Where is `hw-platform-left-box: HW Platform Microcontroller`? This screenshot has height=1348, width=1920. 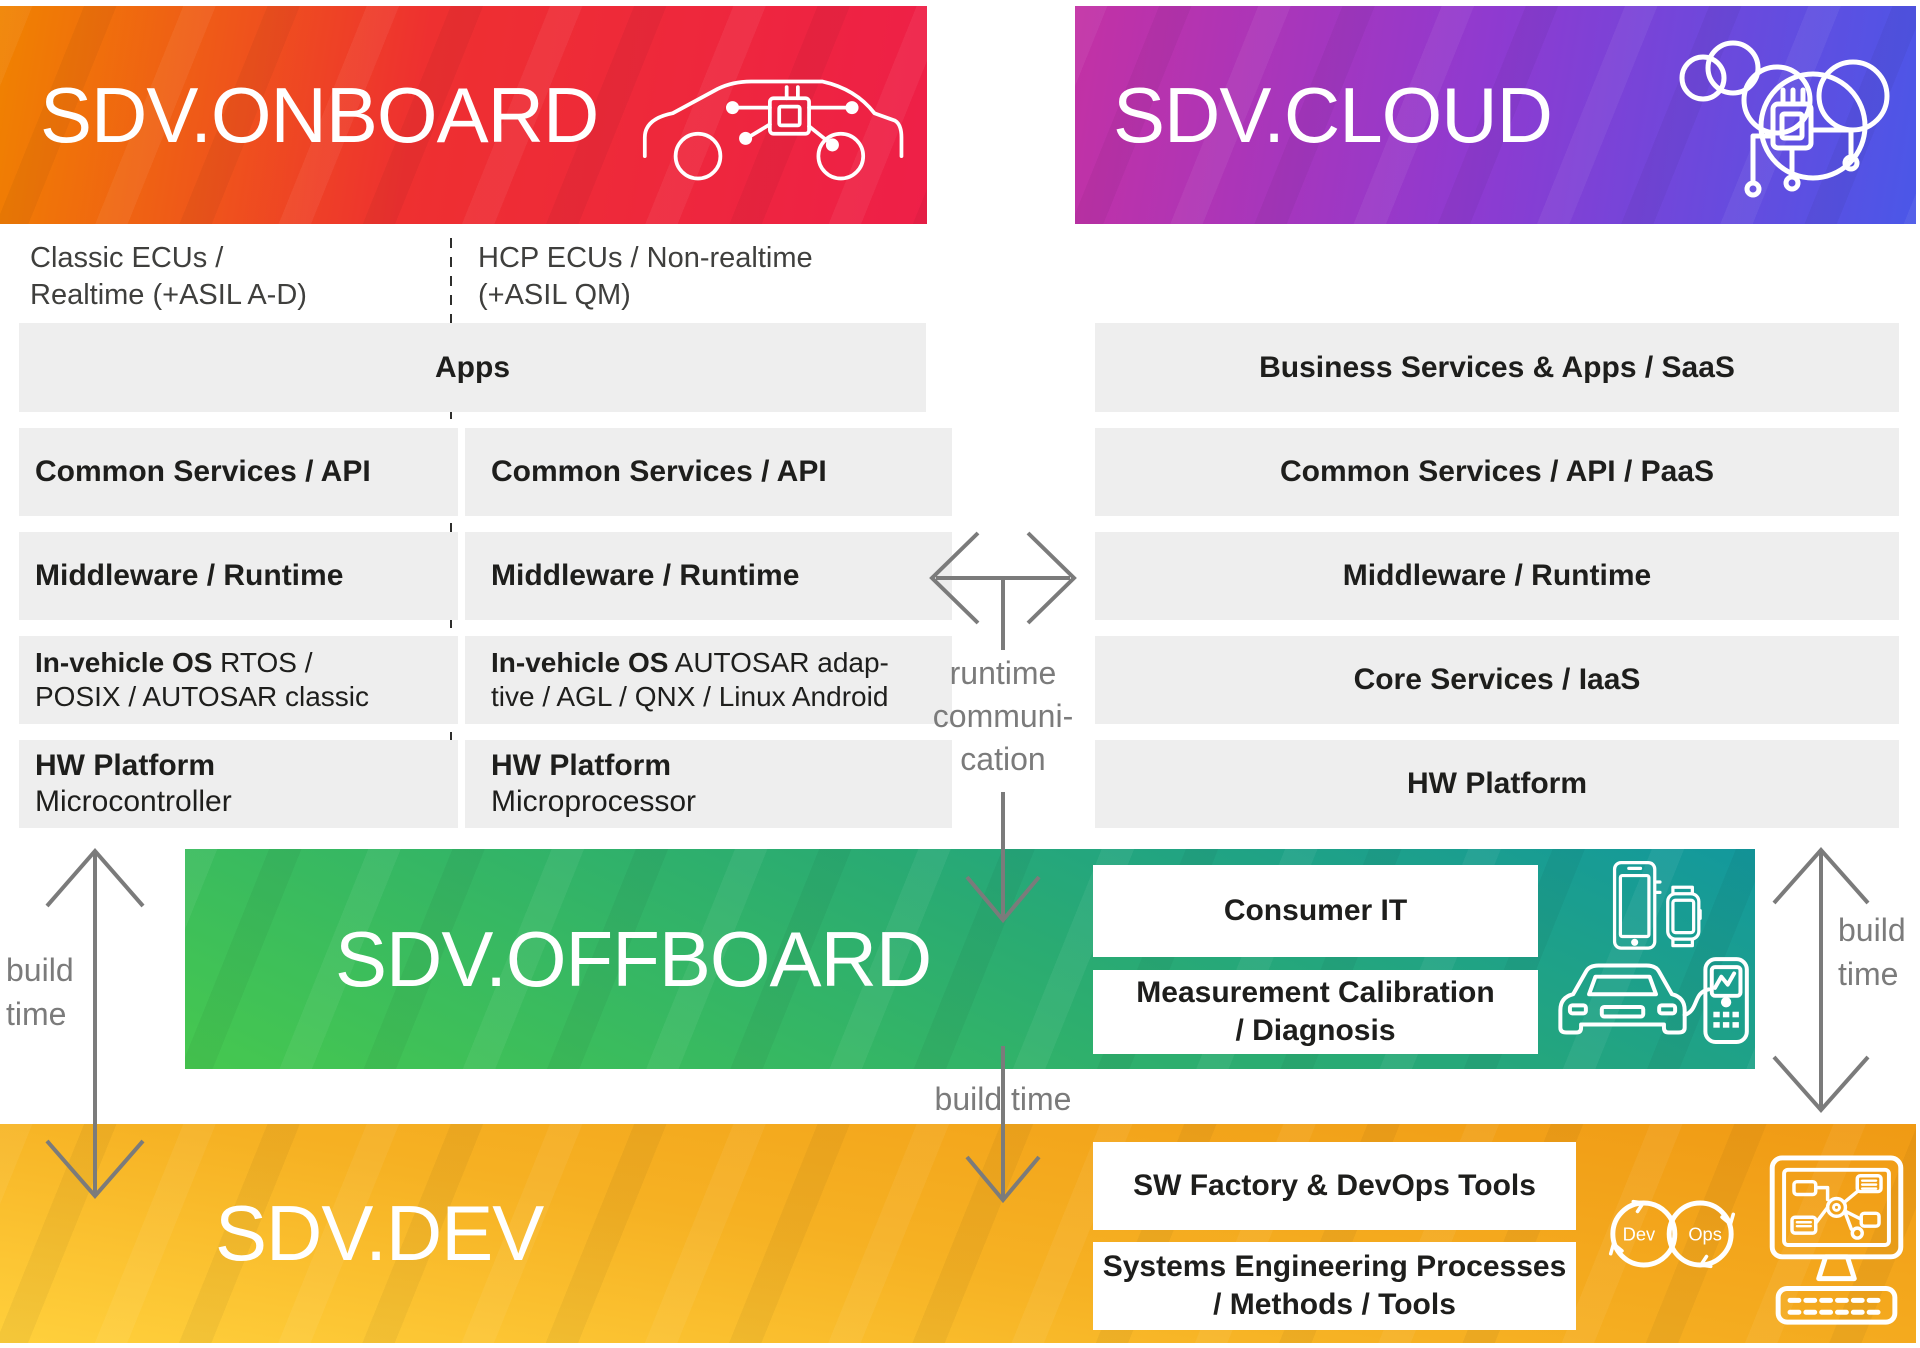 hw-platform-left-box: HW Platform Microcontroller is located at coordinates (238, 784).